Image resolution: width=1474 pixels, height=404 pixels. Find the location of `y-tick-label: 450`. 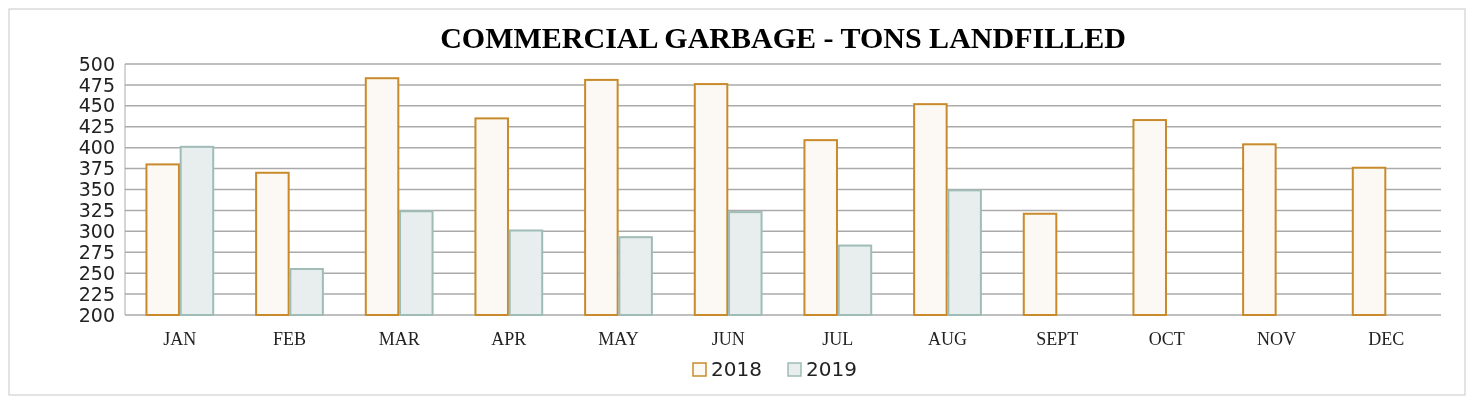

y-tick-label: 450 is located at coordinates (96, 105).